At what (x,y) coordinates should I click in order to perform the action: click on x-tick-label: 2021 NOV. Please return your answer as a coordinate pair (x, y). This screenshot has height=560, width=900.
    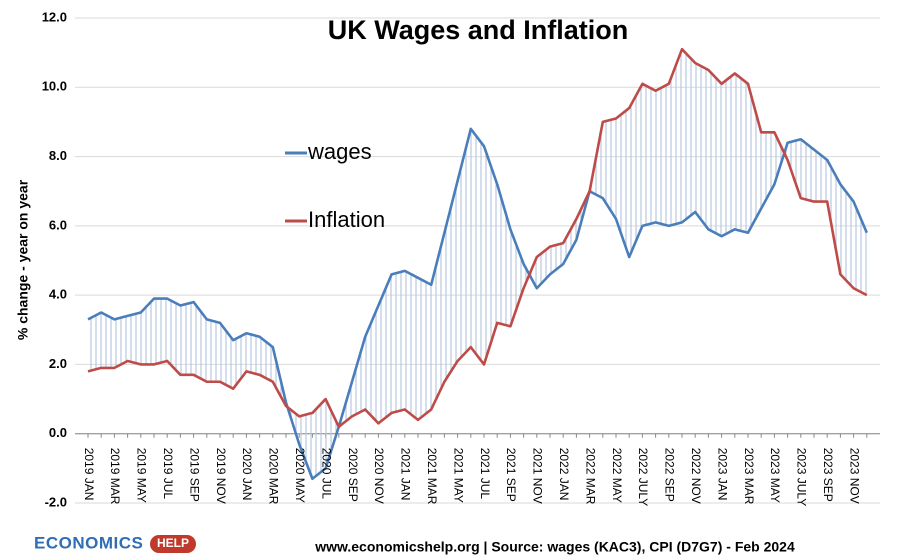
    Looking at the image, I should click on (538, 476).